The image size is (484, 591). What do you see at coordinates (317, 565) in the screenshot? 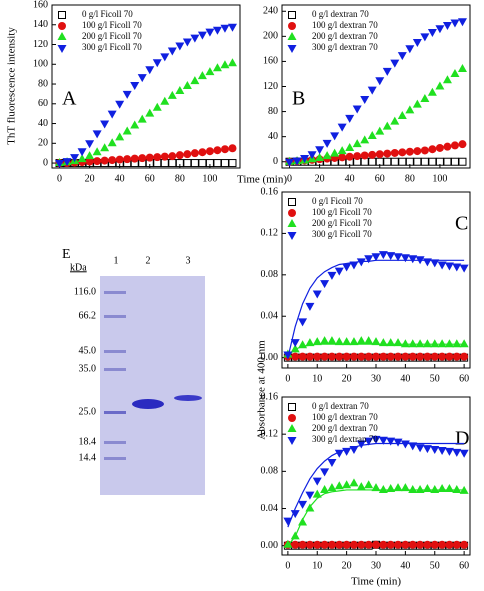
I see `x-tick-label: 10` at bounding box center [317, 565].